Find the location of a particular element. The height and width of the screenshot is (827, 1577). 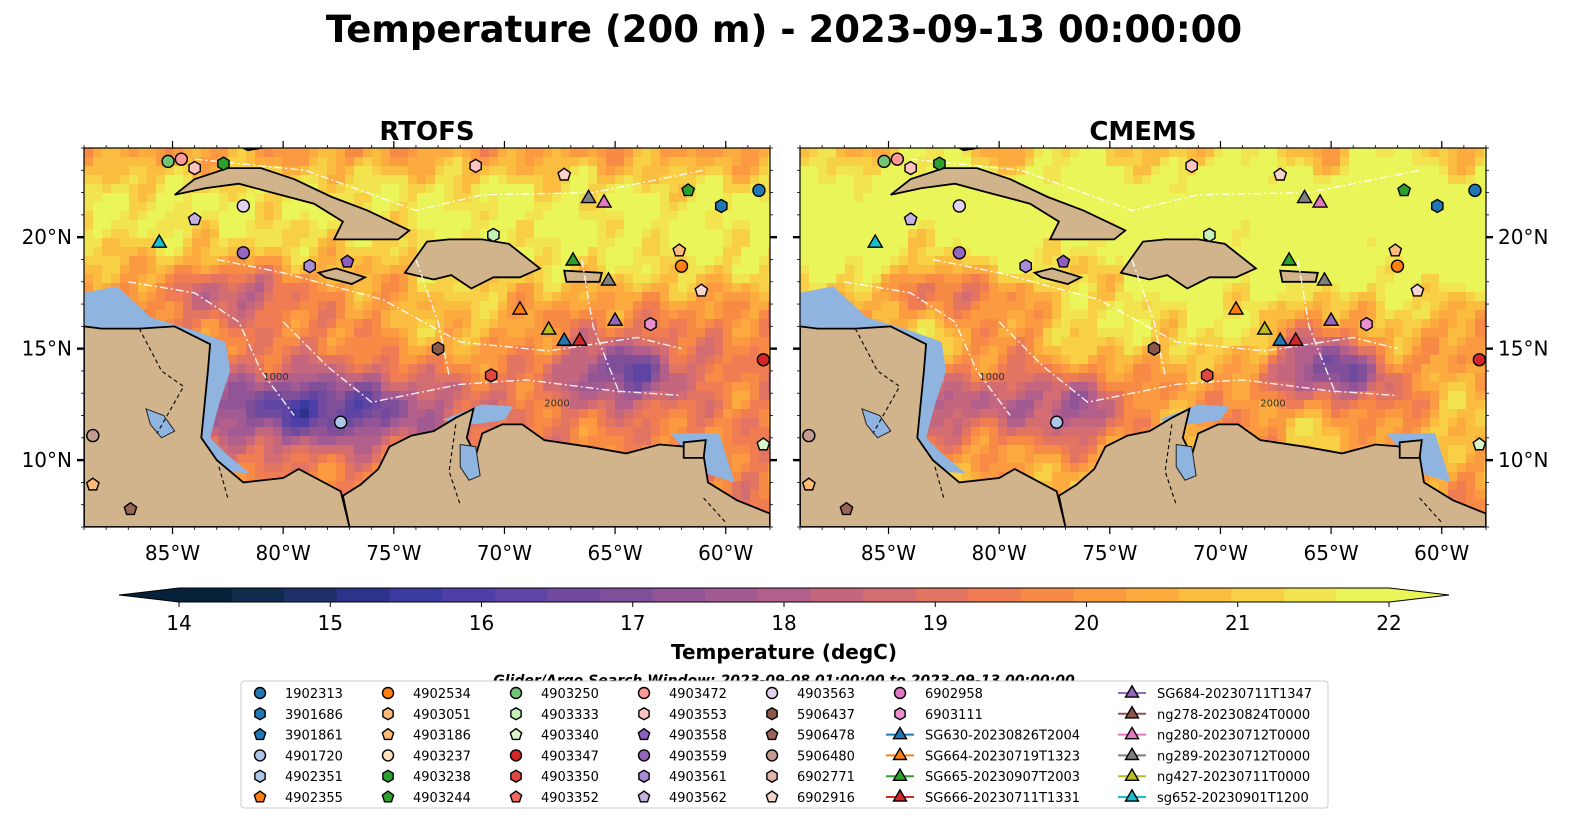

legend-label: 3901861 is located at coordinates (314, 736).